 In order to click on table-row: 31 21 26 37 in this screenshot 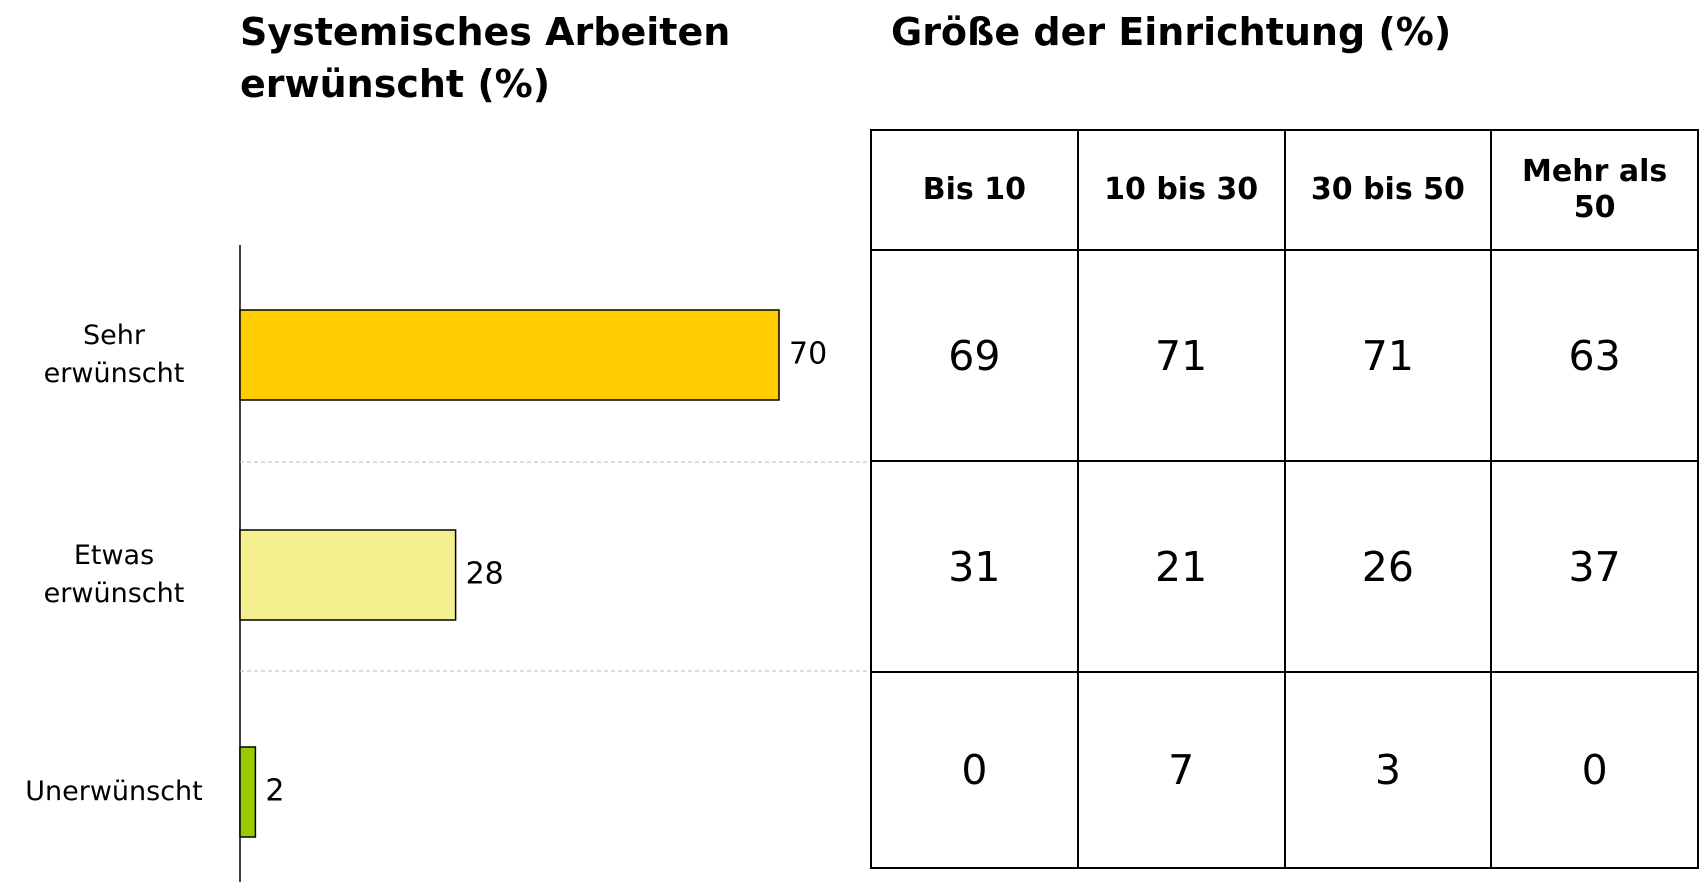, I will do `click(1284, 566)`.